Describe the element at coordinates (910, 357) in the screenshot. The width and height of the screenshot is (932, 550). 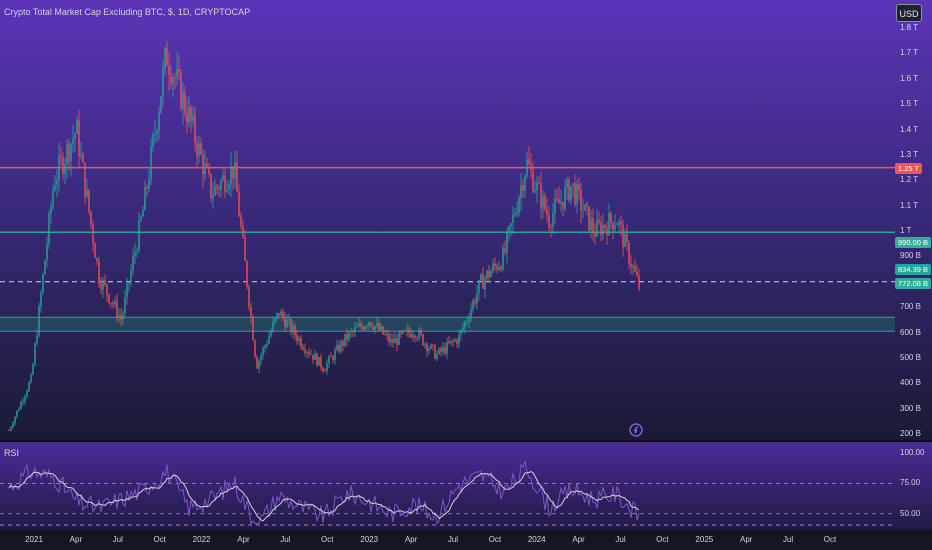
I see `price-tick-label: 500 B` at that location.